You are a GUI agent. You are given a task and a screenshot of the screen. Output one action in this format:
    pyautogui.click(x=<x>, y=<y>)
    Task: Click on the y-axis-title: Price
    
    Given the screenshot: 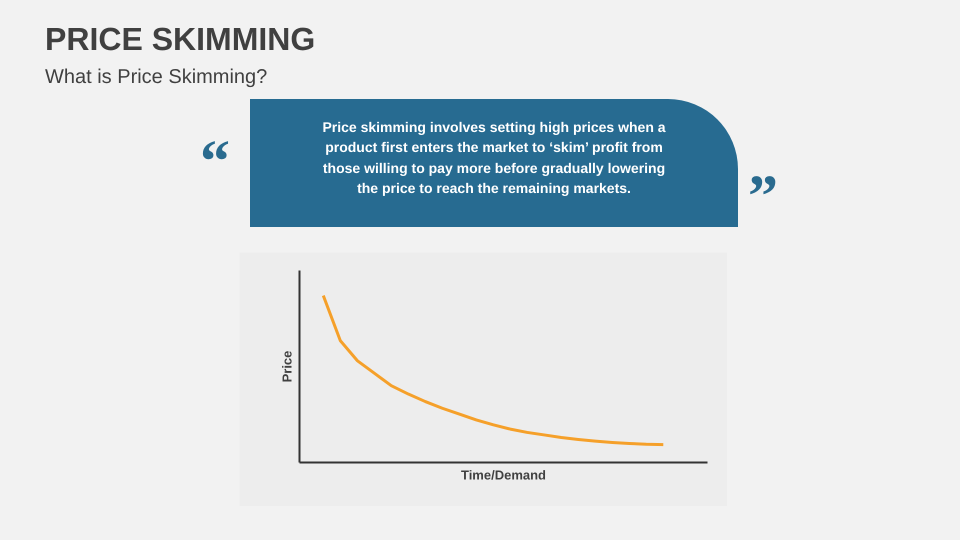 What is the action you would take?
    pyautogui.click(x=287, y=366)
    